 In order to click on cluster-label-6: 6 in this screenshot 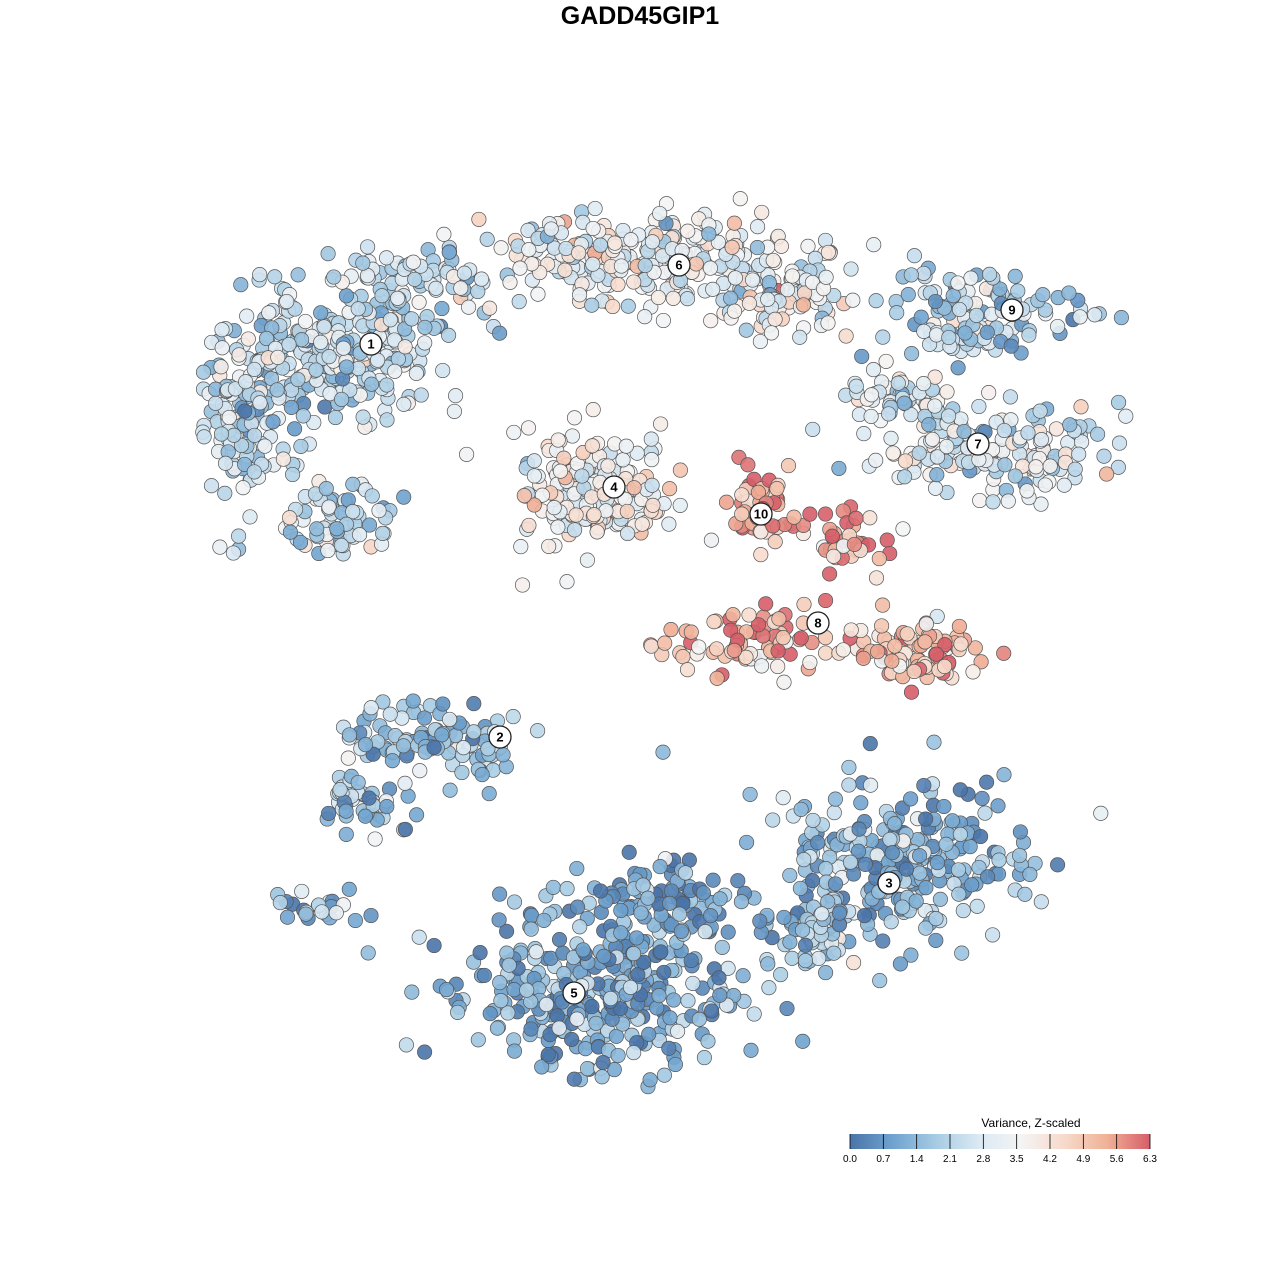, I will do `click(679, 265)`.